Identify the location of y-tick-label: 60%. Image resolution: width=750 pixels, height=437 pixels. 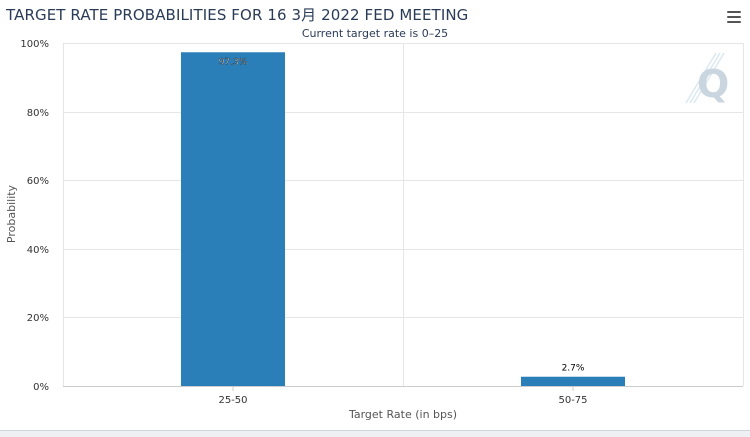
(38, 181).